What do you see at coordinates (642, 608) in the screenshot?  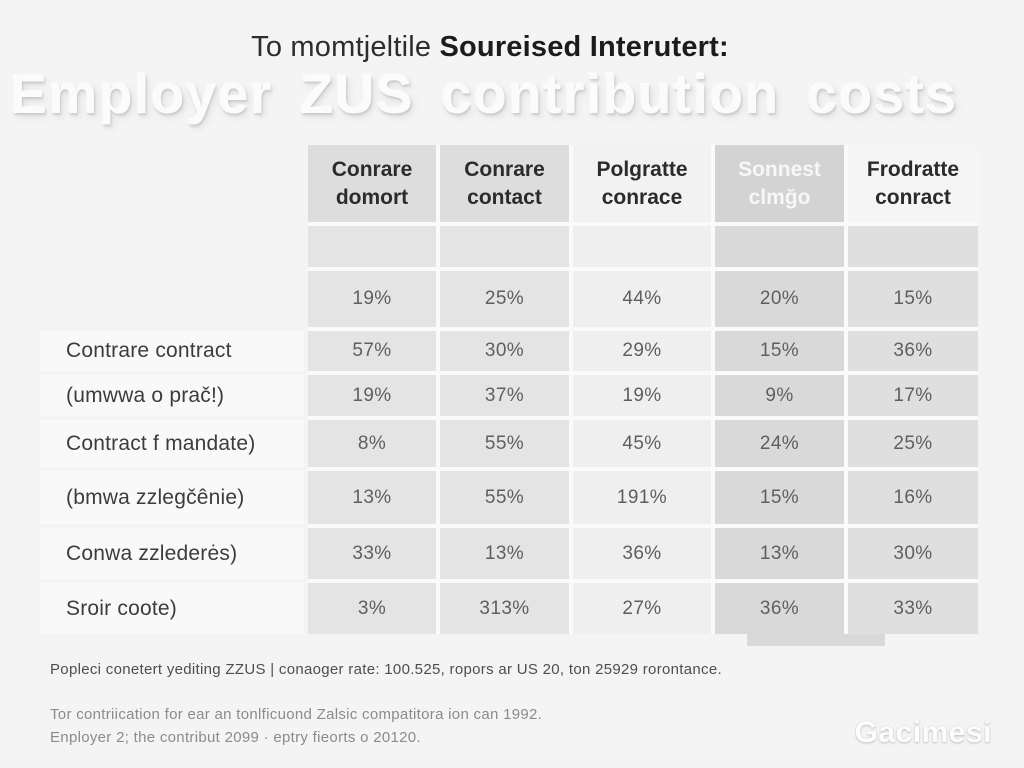 I see `table-cell: 27%` at bounding box center [642, 608].